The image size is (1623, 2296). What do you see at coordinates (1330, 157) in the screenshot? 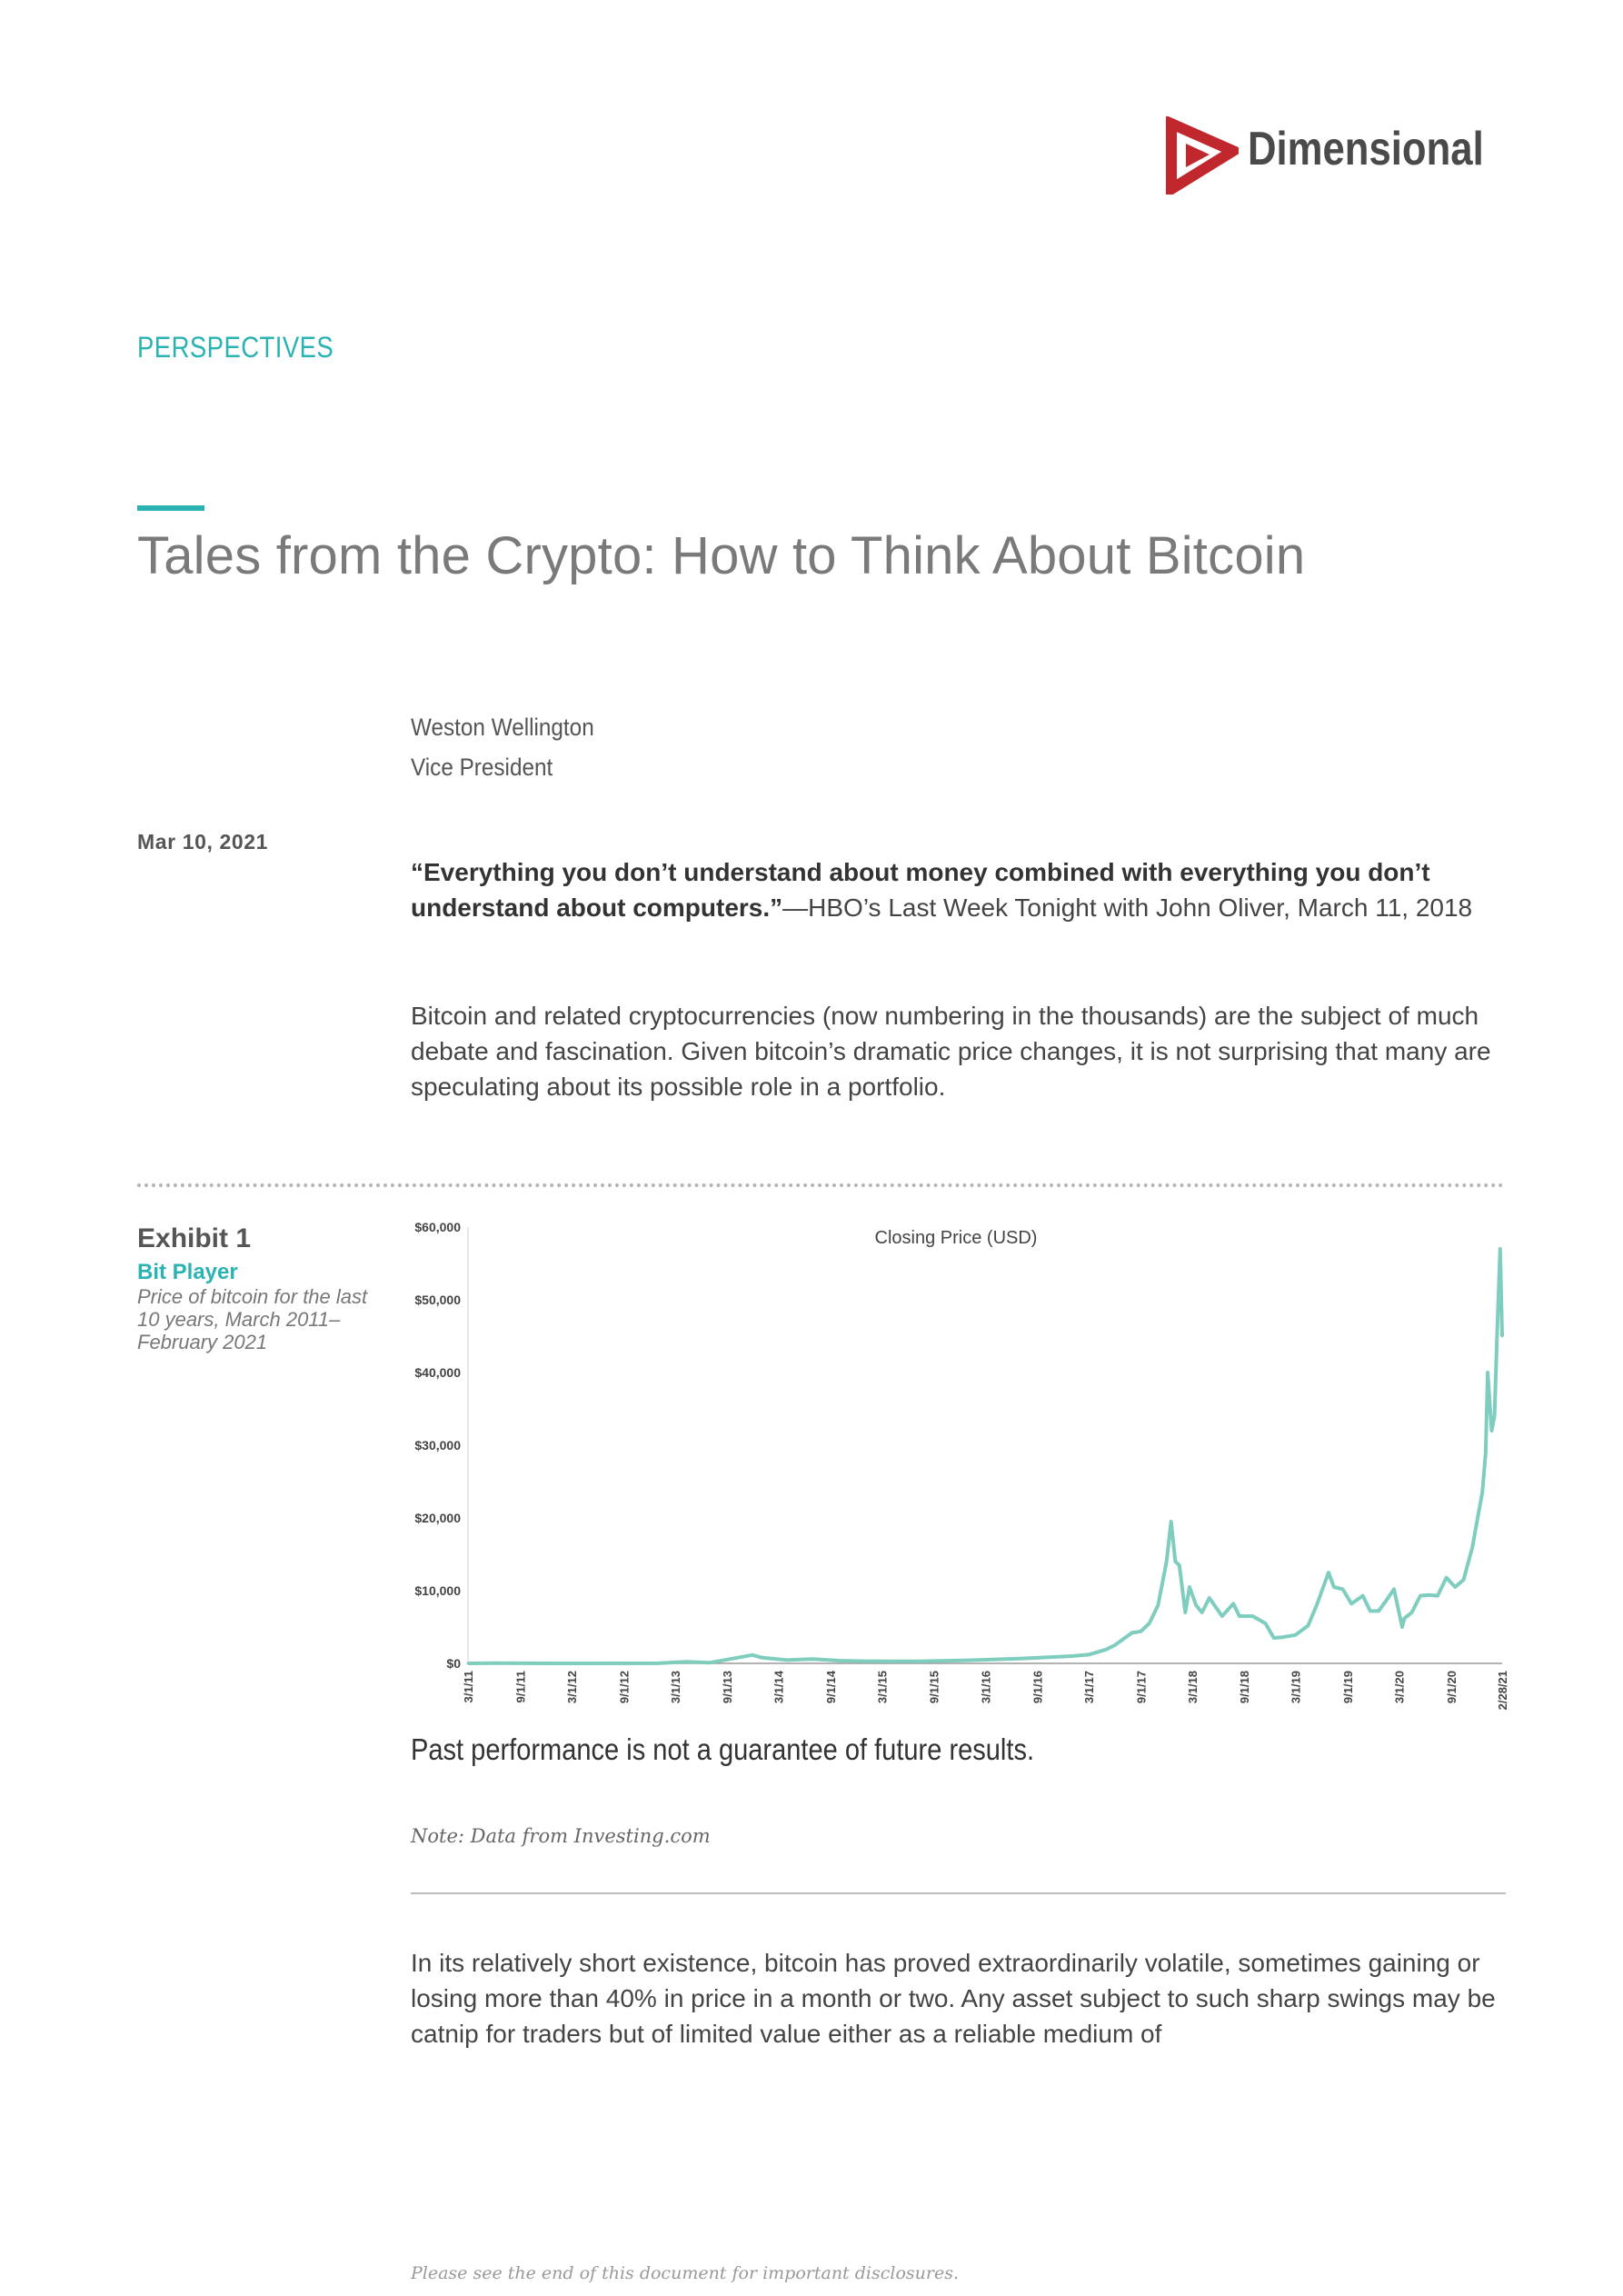
I see `dimensional-logo: Dimensional` at bounding box center [1330, 157].